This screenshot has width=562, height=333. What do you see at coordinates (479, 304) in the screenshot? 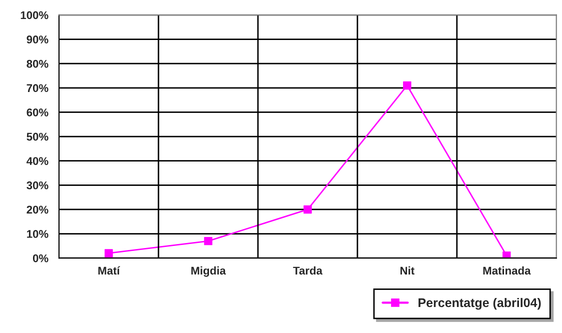
I see `legend-label: Percentatge (abril04)` at bounding box center [479, 304].